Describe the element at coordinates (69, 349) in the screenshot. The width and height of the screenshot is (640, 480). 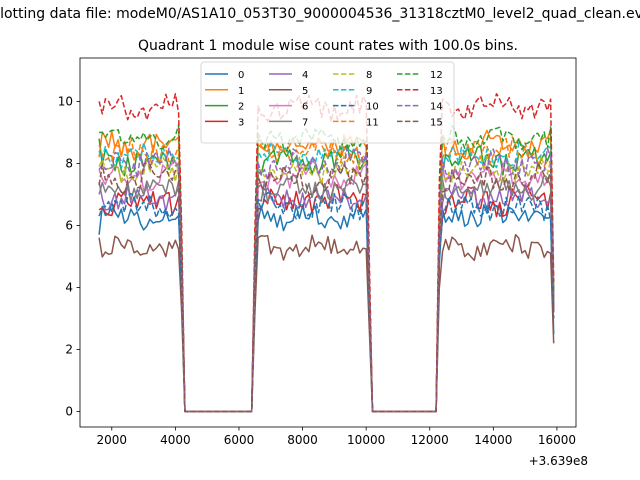
I see `y-tick-label: 2` at that location.